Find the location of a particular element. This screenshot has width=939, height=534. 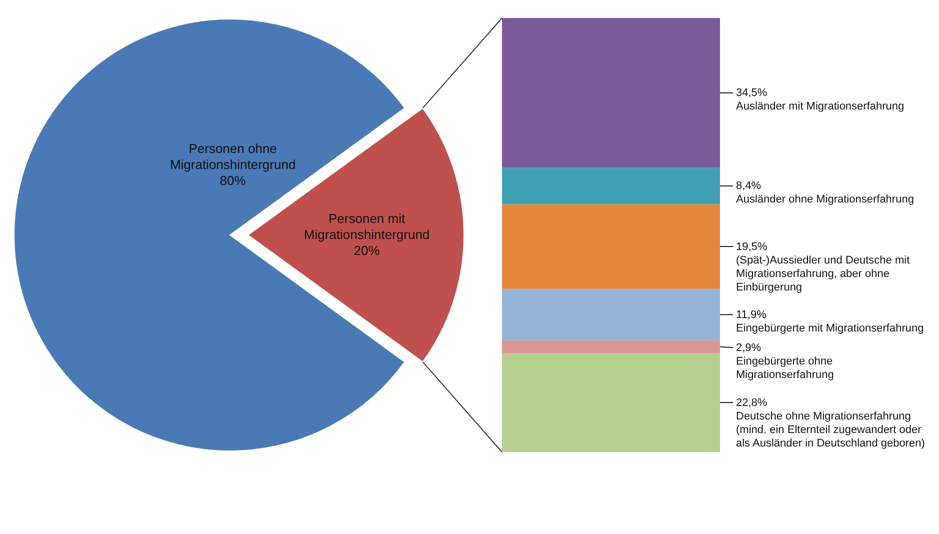

data-label: 80% is located at coordinates (233, 180).